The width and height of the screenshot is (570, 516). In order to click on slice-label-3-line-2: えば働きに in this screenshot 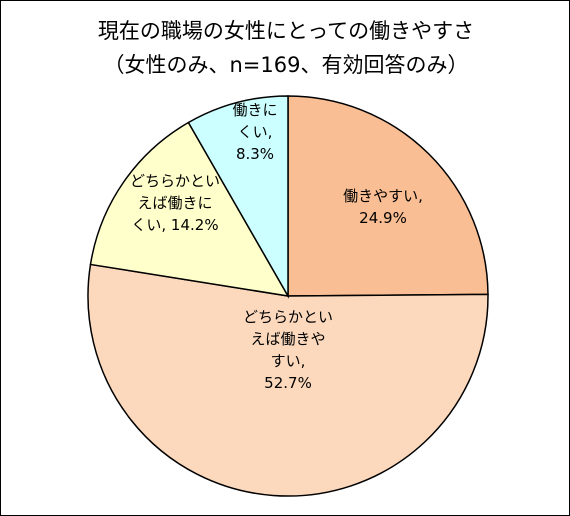, I will do `click(174, 203)`.